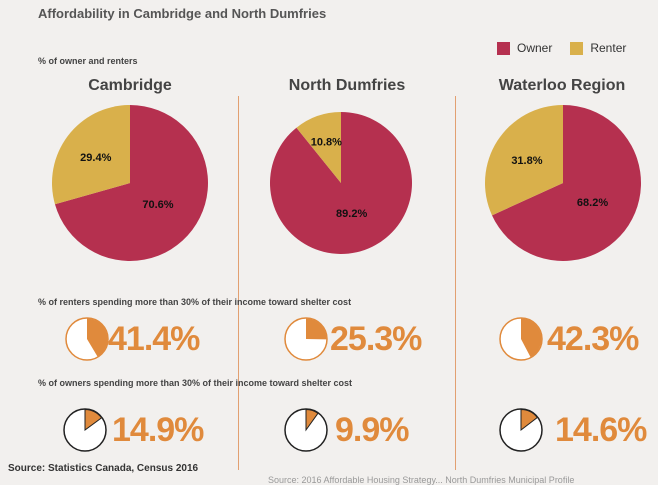 Image resolution: width=658 pixels, height=485 pixels. I want to click on divider-right, so click(455, 283).